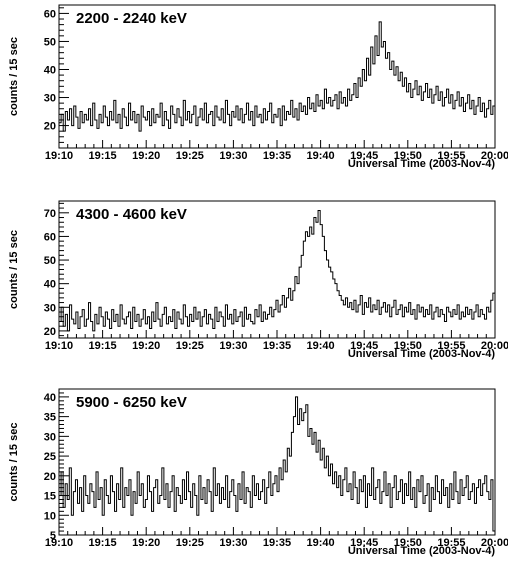  Describe the element at coordinates (131, 402) in the screenshot. I see `panel-title: 5900 - 6250 keV` at that location.